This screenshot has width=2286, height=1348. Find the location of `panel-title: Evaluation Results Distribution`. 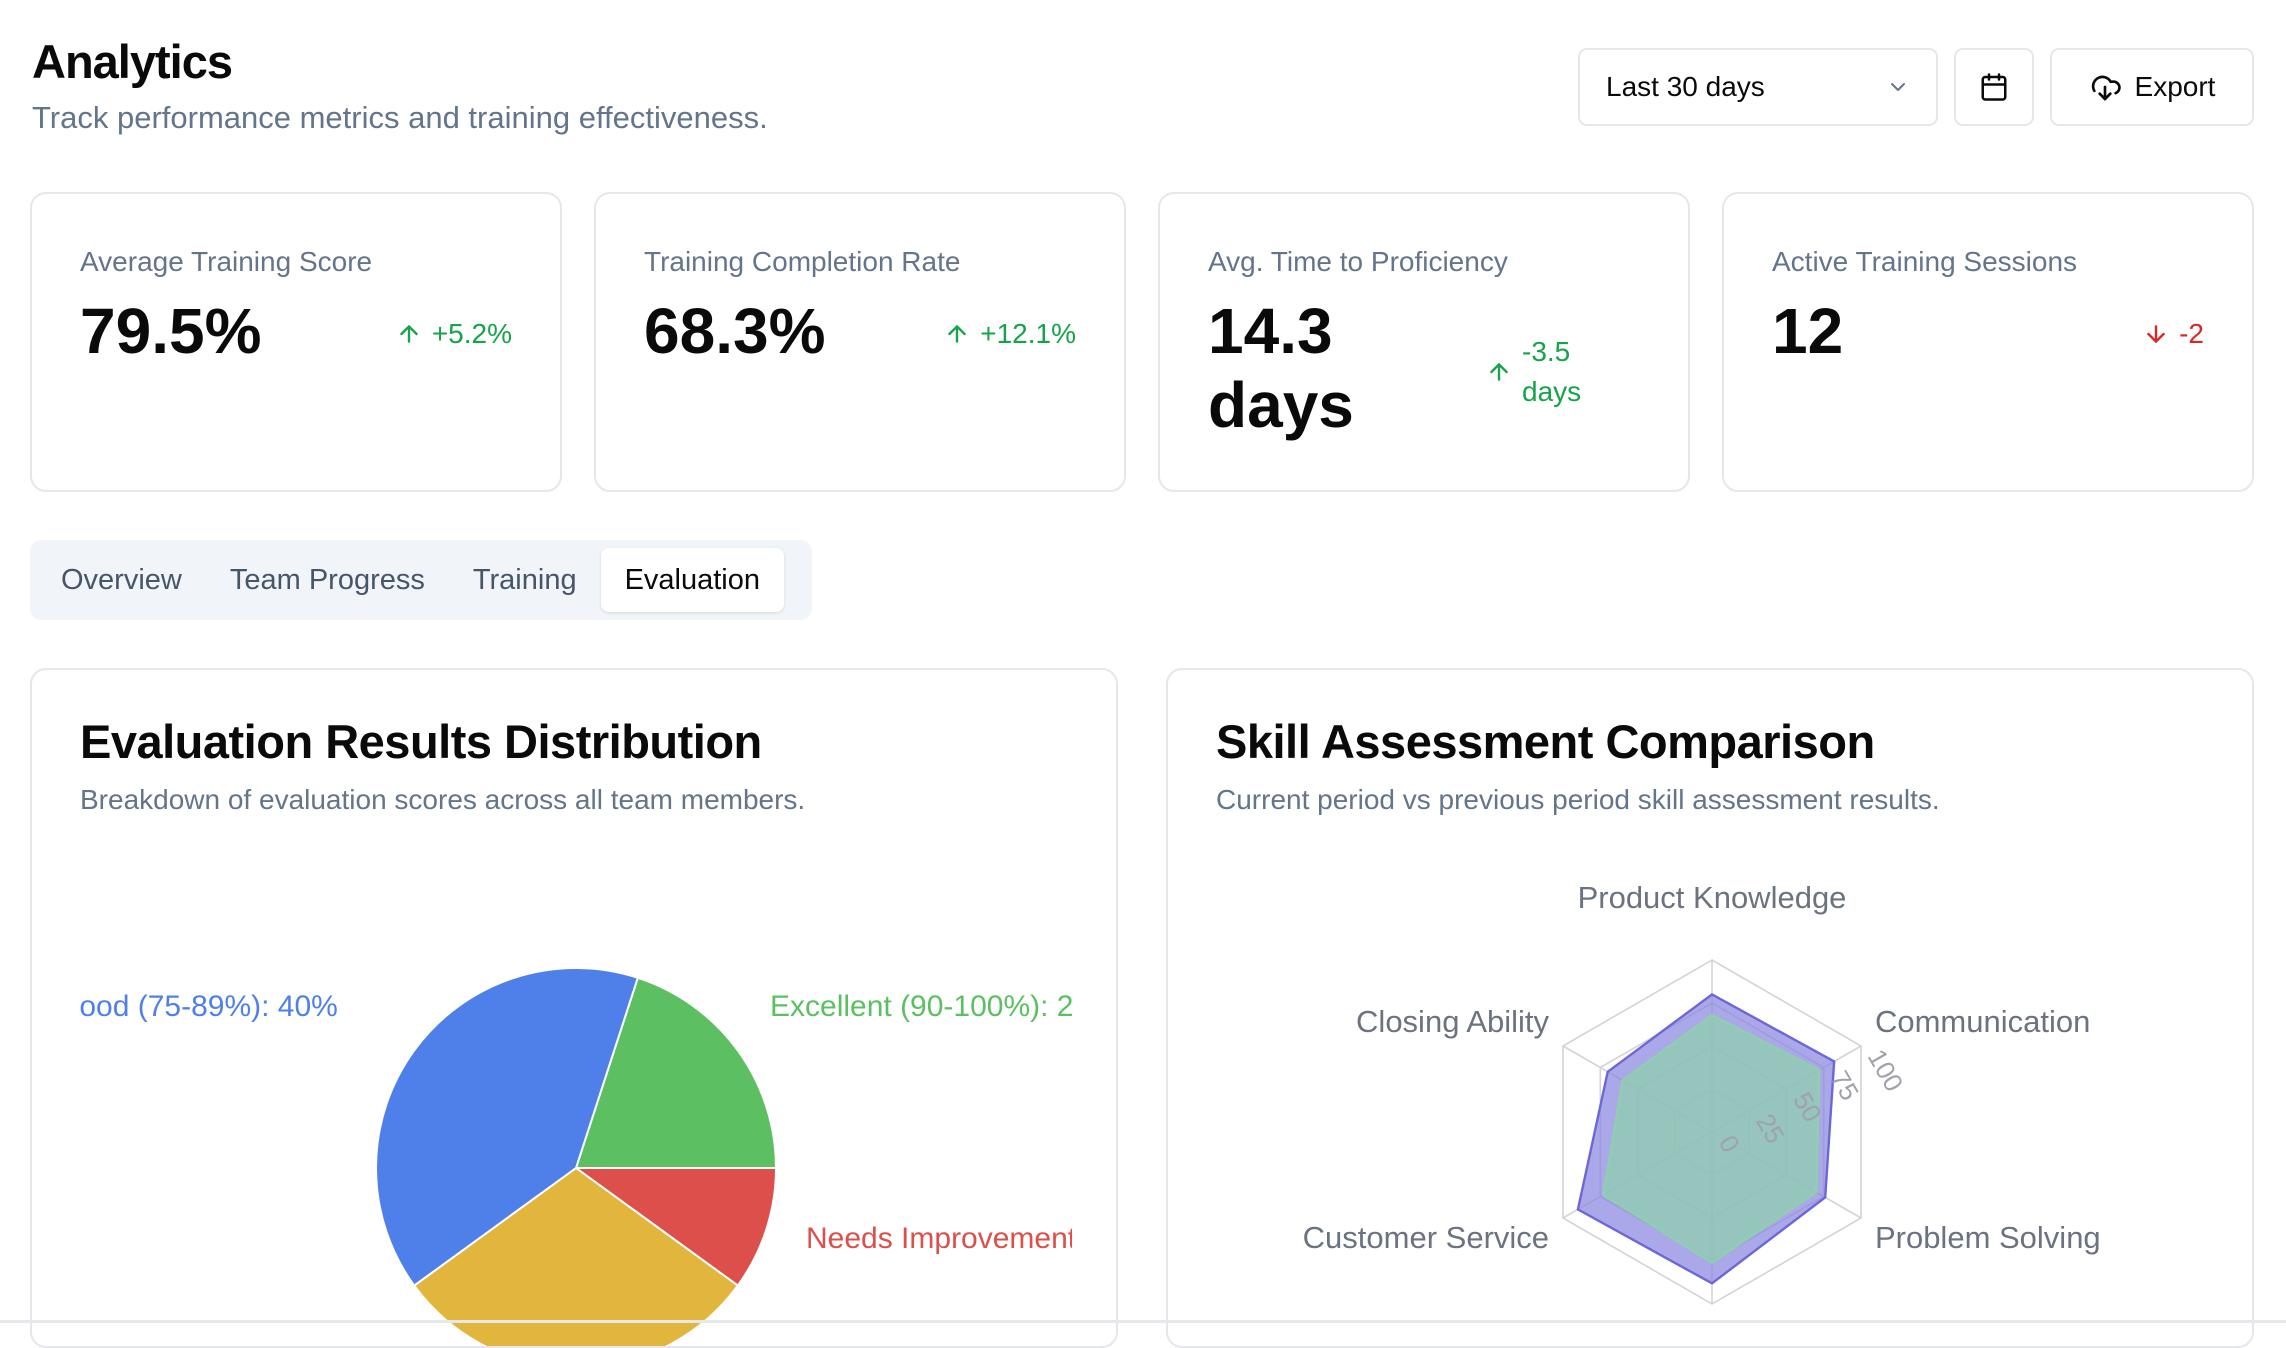

panel-title: Evaluation Results Distribution is located at coordinates (421, 741).